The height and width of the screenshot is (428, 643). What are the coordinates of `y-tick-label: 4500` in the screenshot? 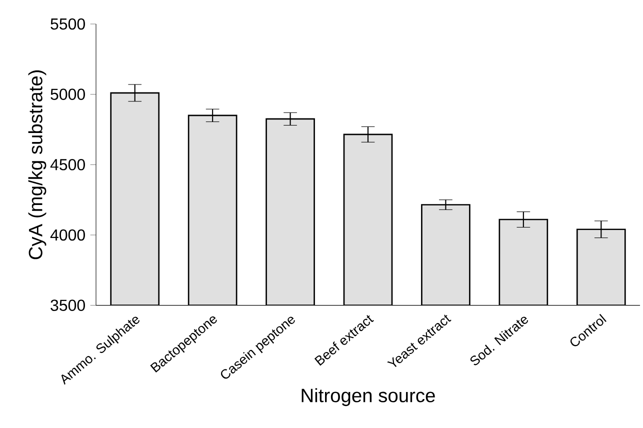 It's located at (67, 164).